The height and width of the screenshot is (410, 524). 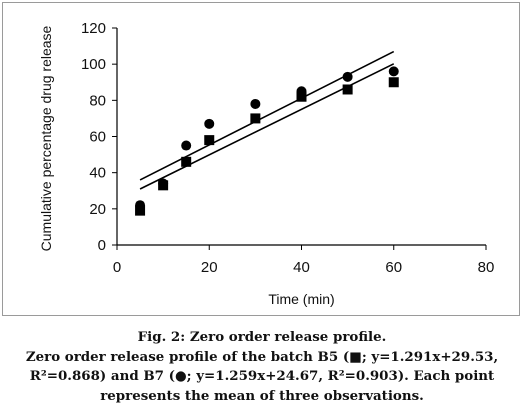 I want to click on y-tick-label: 0, so click(x=102, y=245).